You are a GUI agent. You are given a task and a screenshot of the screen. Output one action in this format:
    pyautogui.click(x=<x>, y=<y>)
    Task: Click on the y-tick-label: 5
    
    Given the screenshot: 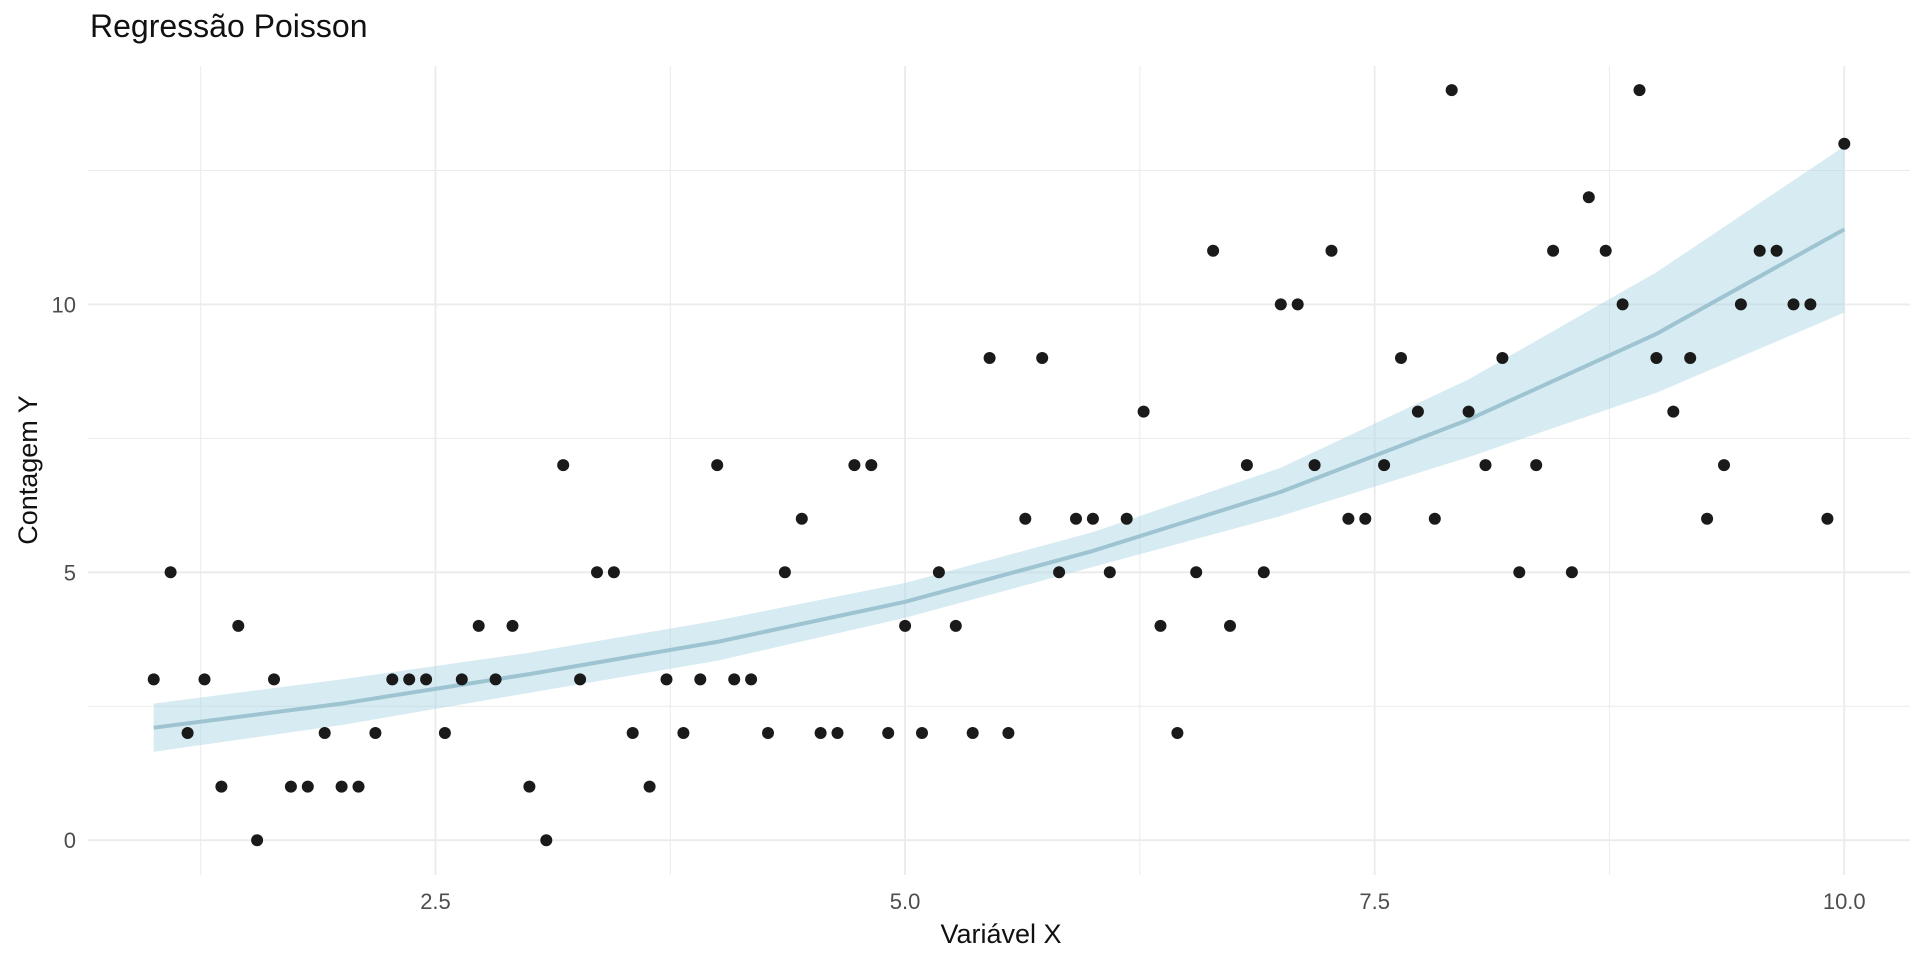 What is the action you would take?
    pyautogui.click(x=70, y=572)
    